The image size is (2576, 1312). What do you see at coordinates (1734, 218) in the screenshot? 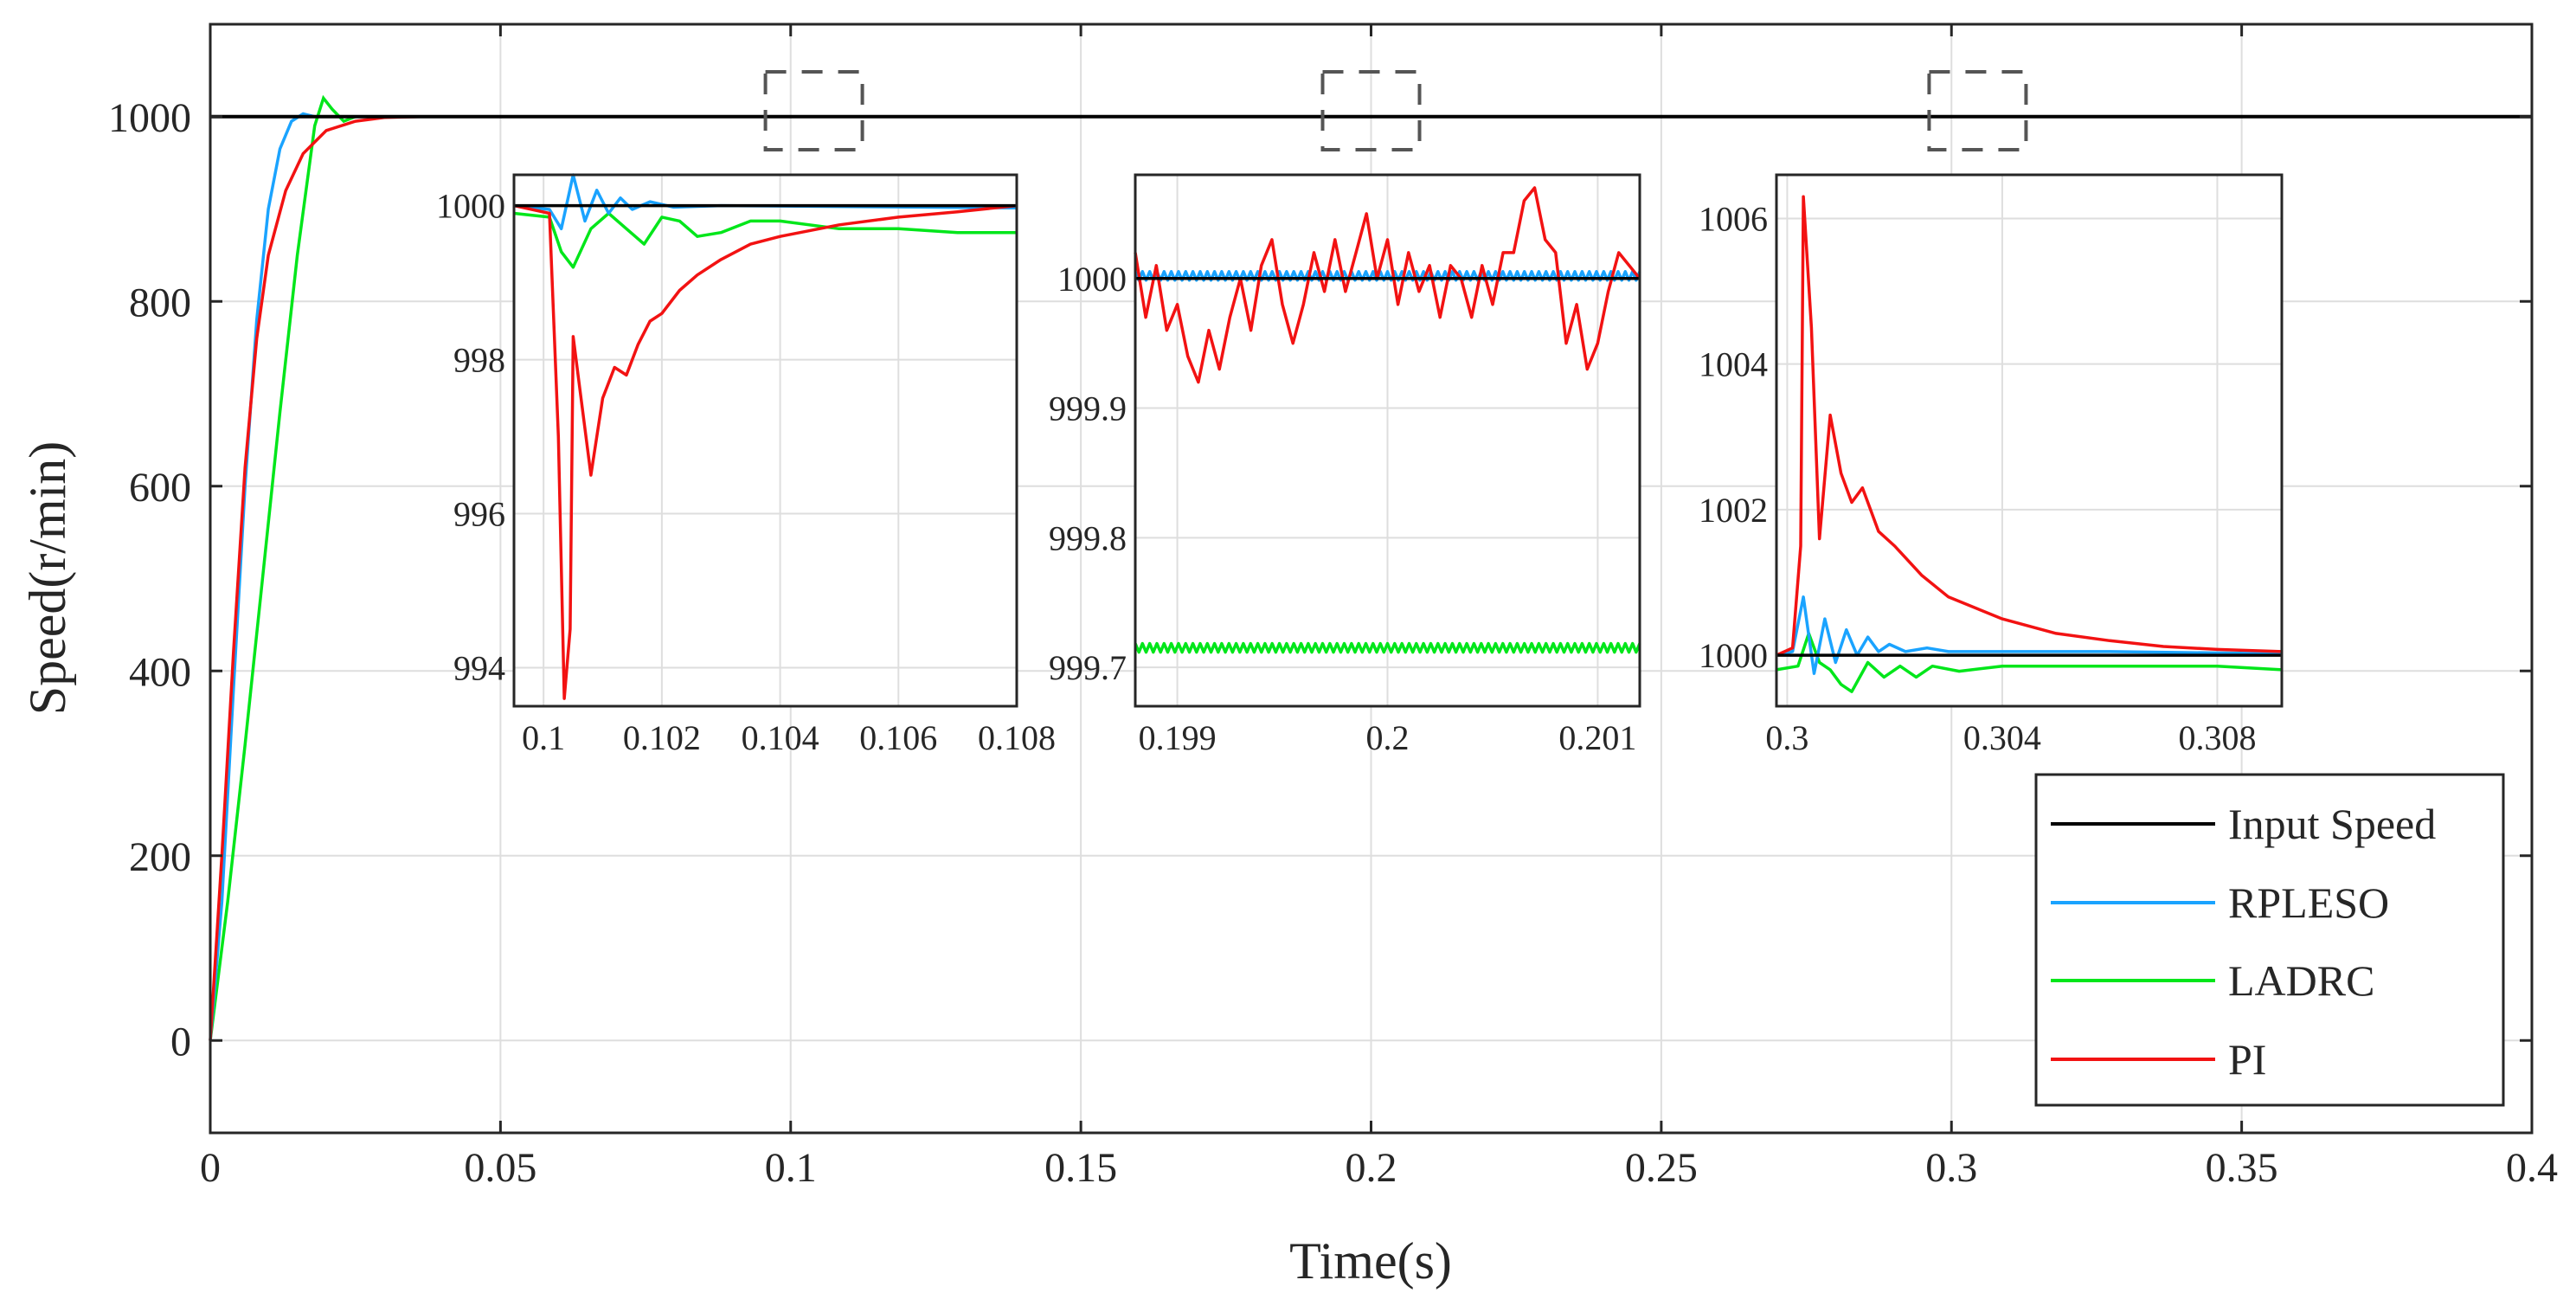
I see `inset-y-tick-label: 1006` at bounding box center [1734, 218].